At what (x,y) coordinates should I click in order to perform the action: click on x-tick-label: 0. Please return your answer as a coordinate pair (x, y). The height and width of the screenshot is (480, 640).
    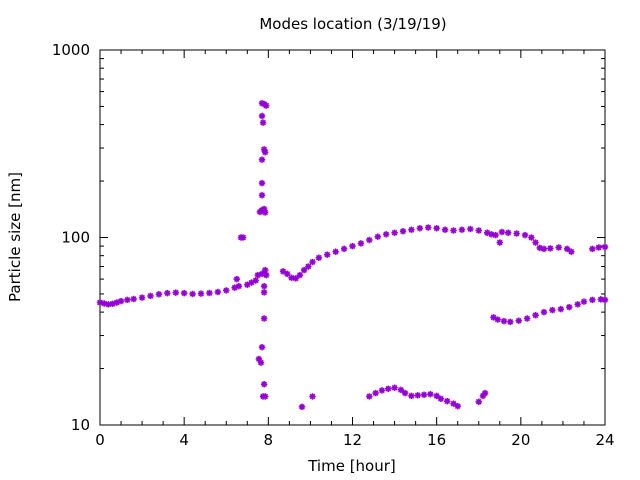
    Looking at the image, I should click on (100, 440).